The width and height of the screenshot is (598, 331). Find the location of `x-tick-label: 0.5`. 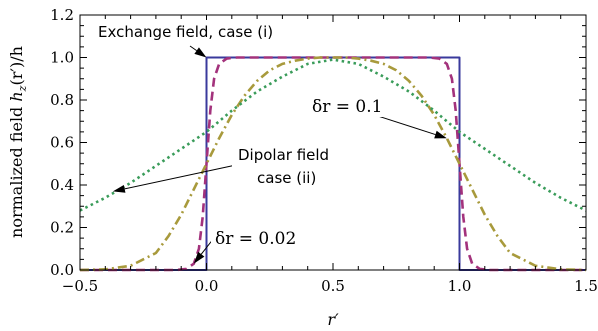

x-tick-label: 0.5 is located at coordinates (333, 286).